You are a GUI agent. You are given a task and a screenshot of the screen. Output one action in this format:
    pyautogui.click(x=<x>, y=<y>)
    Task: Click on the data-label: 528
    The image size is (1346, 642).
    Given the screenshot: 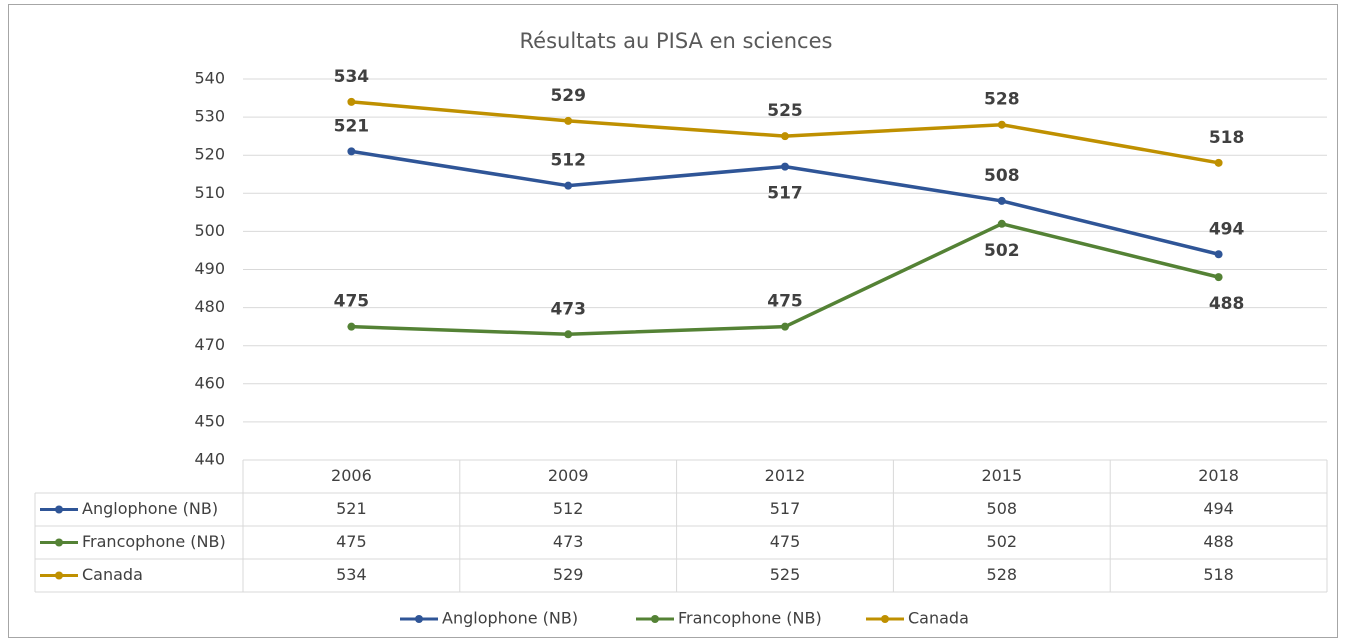 What is the action you would take?
    pyautogui.click(x=1002, y=100)
    